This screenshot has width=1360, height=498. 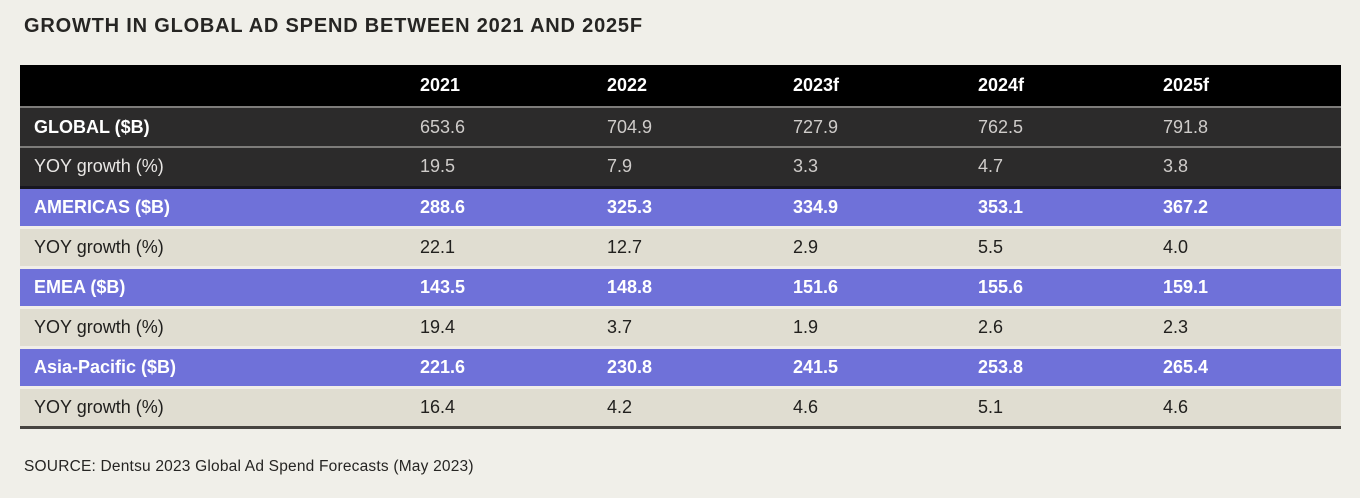 I want to click on row-label: EMEA ($B), so click(x=220, y=286).